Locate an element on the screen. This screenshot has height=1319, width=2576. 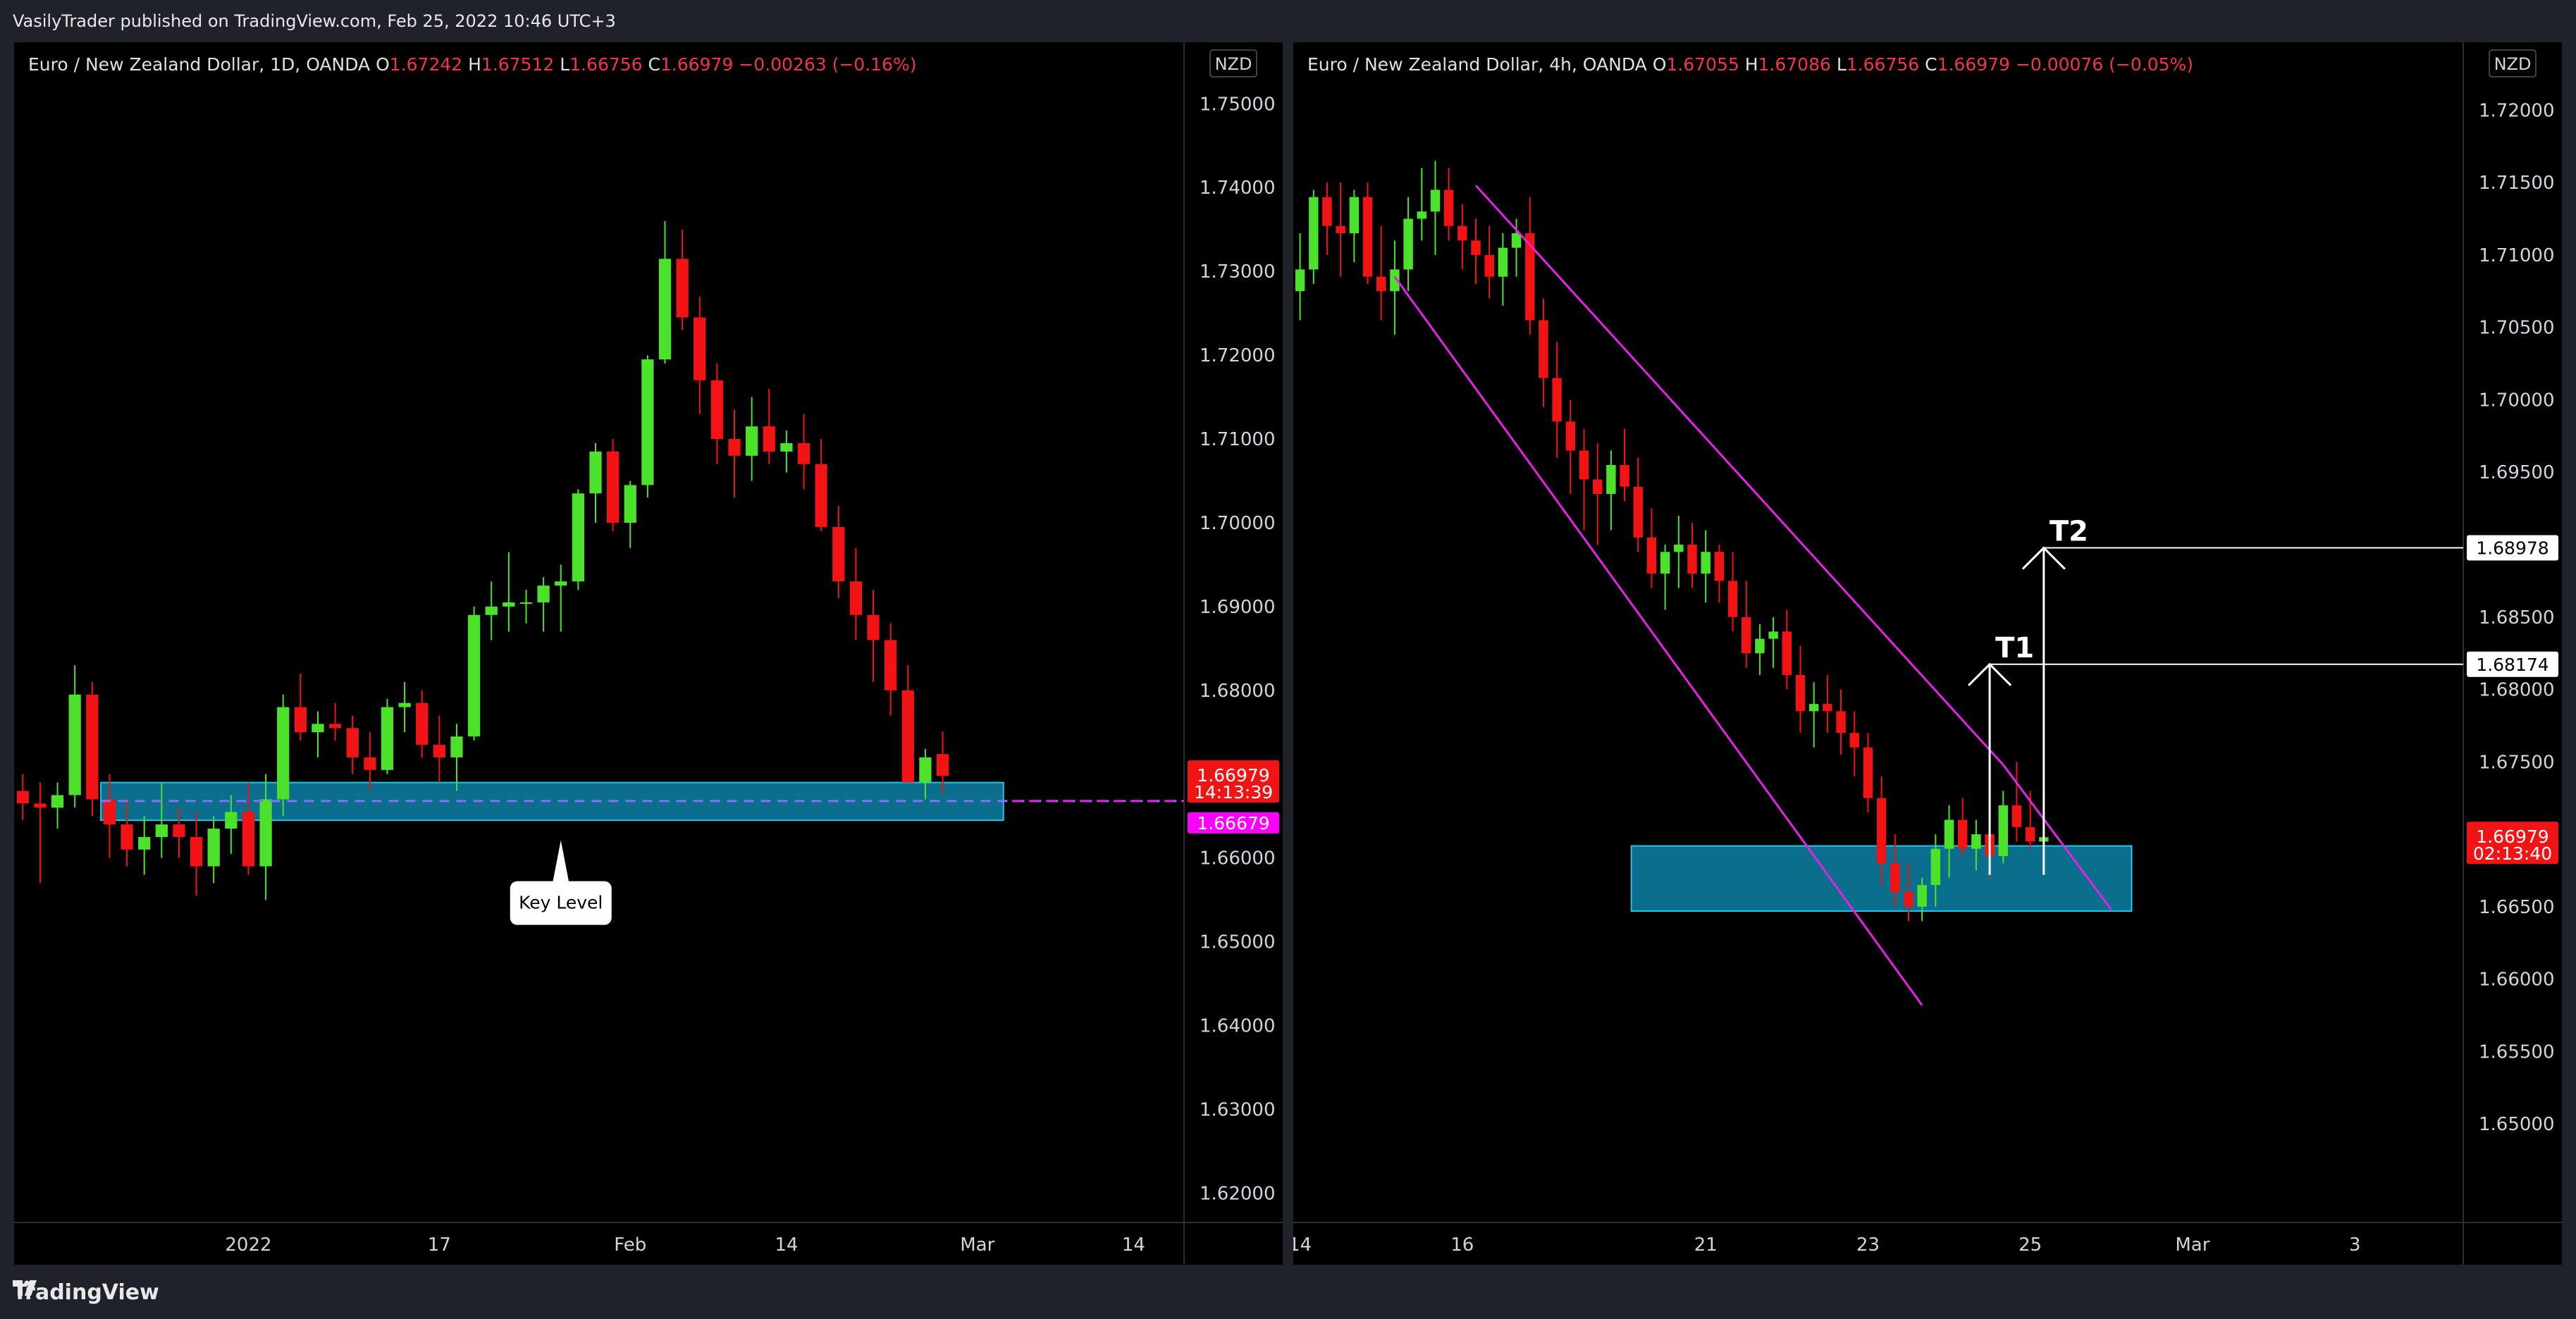
y-tick-label: 1.70000 is located at coordinates (2517, 401).